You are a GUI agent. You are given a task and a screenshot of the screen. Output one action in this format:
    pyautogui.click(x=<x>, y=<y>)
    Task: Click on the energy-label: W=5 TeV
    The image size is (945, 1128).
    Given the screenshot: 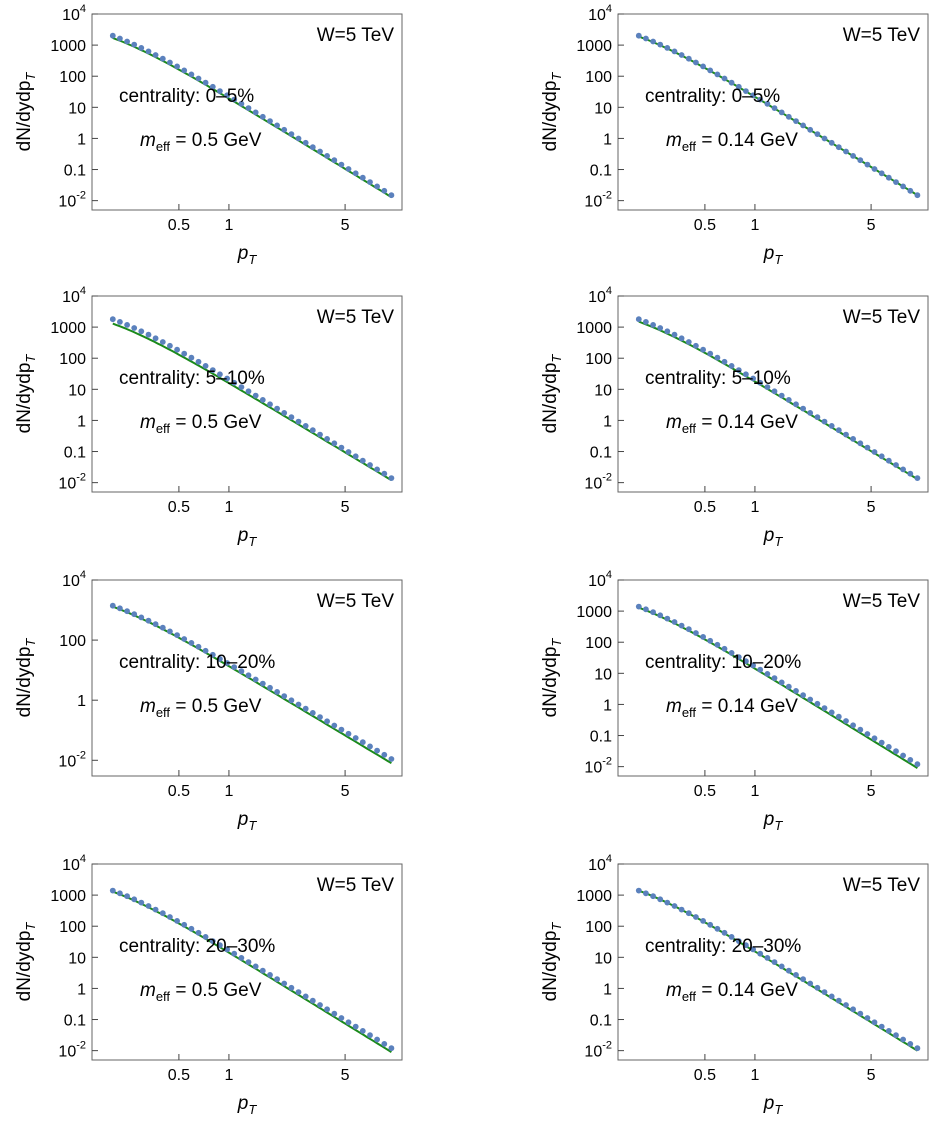 What is the action you would take?
    pyautogui.click(x=882, y=317)
    